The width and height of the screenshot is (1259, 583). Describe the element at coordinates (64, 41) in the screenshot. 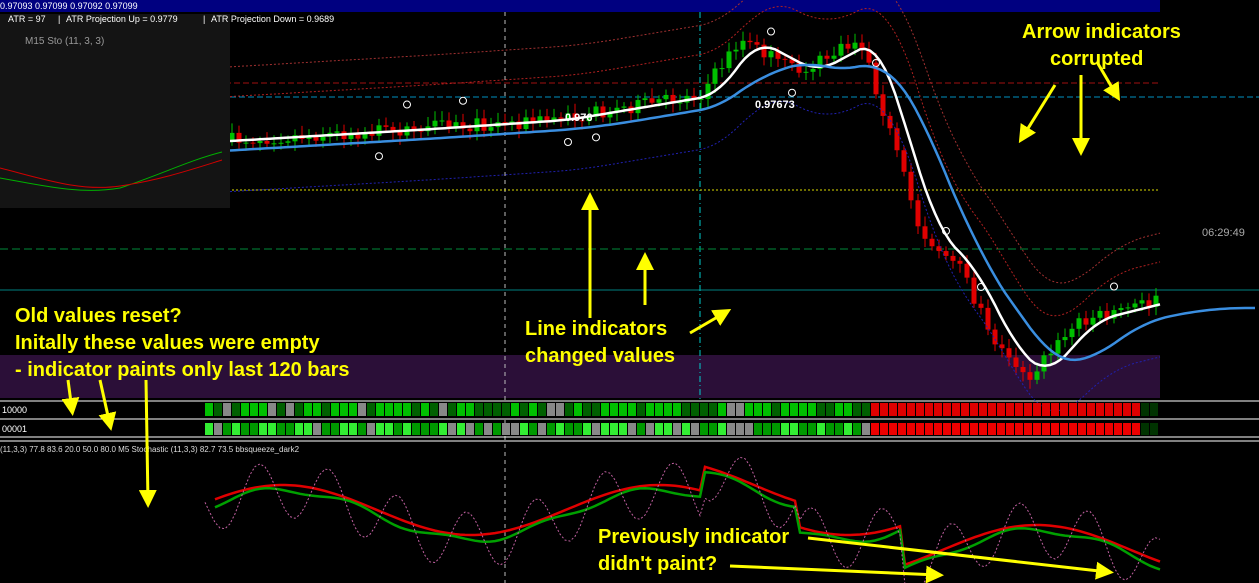

I see `inset-title: M15 Sto (11, 3, 3)` at that location.